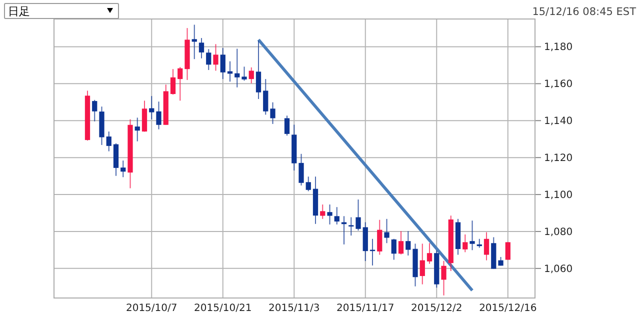 The width and height of the screenshot is (640, 332). I want to click on x-tick-label: 2015/12/2, so click(436, 308).